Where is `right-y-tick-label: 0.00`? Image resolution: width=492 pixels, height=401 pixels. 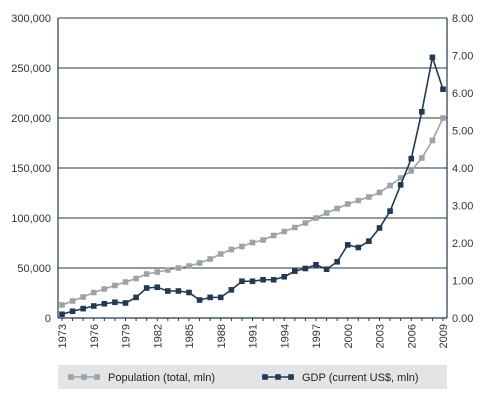
right-y-tick-label: 0.00 is located at coordinates (462, 319).